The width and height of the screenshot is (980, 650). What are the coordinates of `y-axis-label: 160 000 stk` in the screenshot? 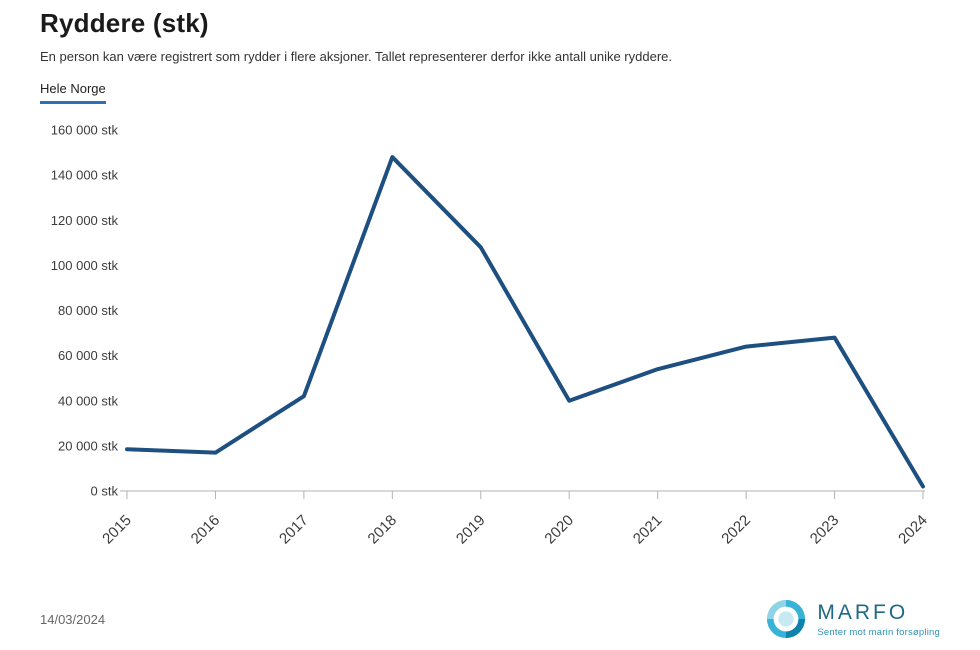 It's located at (85, 130).